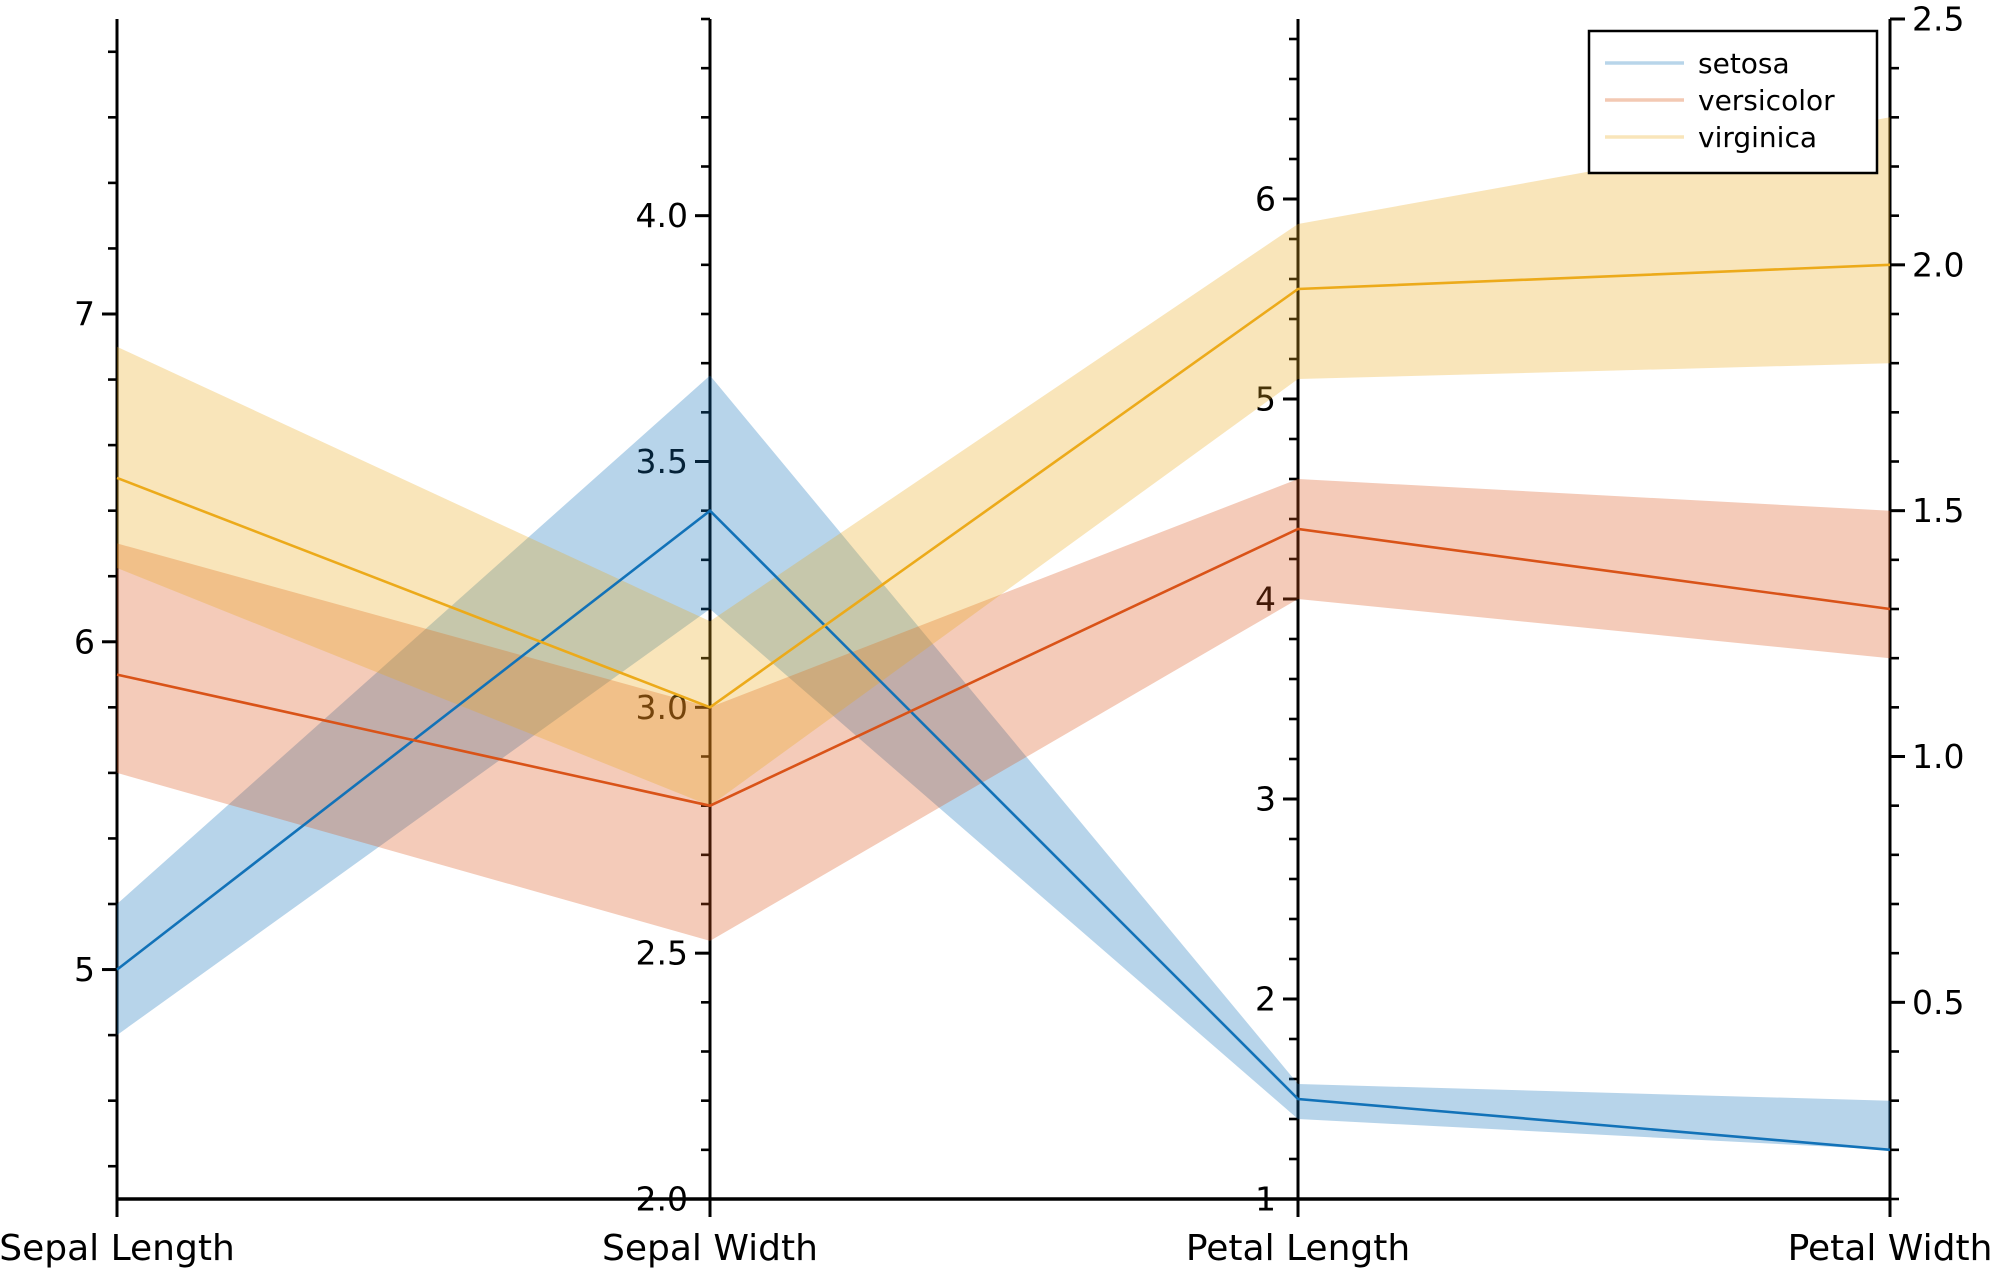  What do you see at coordinates (1298, 643) in the screenshot?
I see `axis-petal-length: 1 2 3 4 5 6 Petal Length` at bounding box center [1298, 643].